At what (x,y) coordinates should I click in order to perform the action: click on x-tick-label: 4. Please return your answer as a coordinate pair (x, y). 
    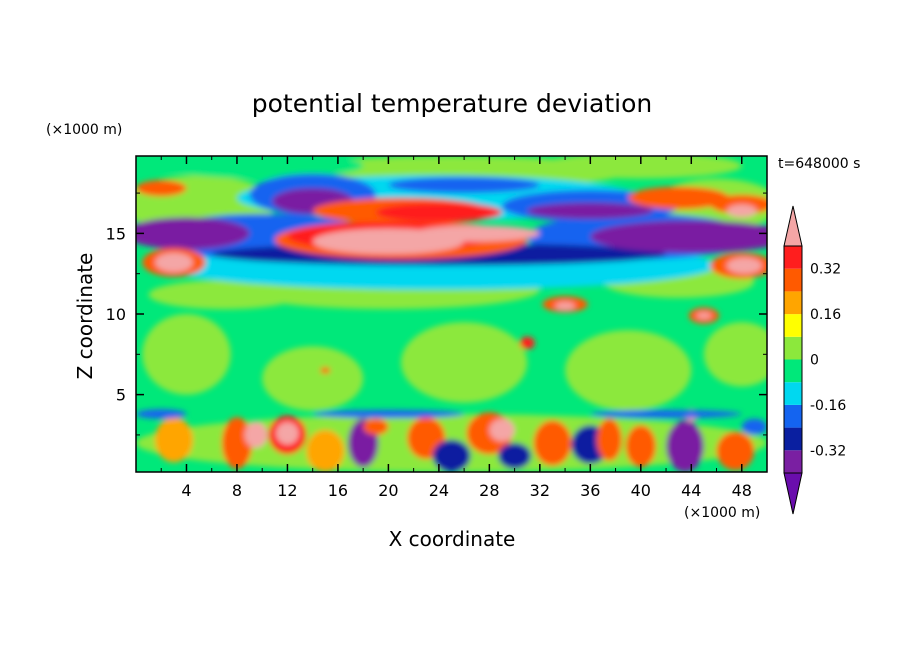
    Looking at the image, I should click on (186, 490).